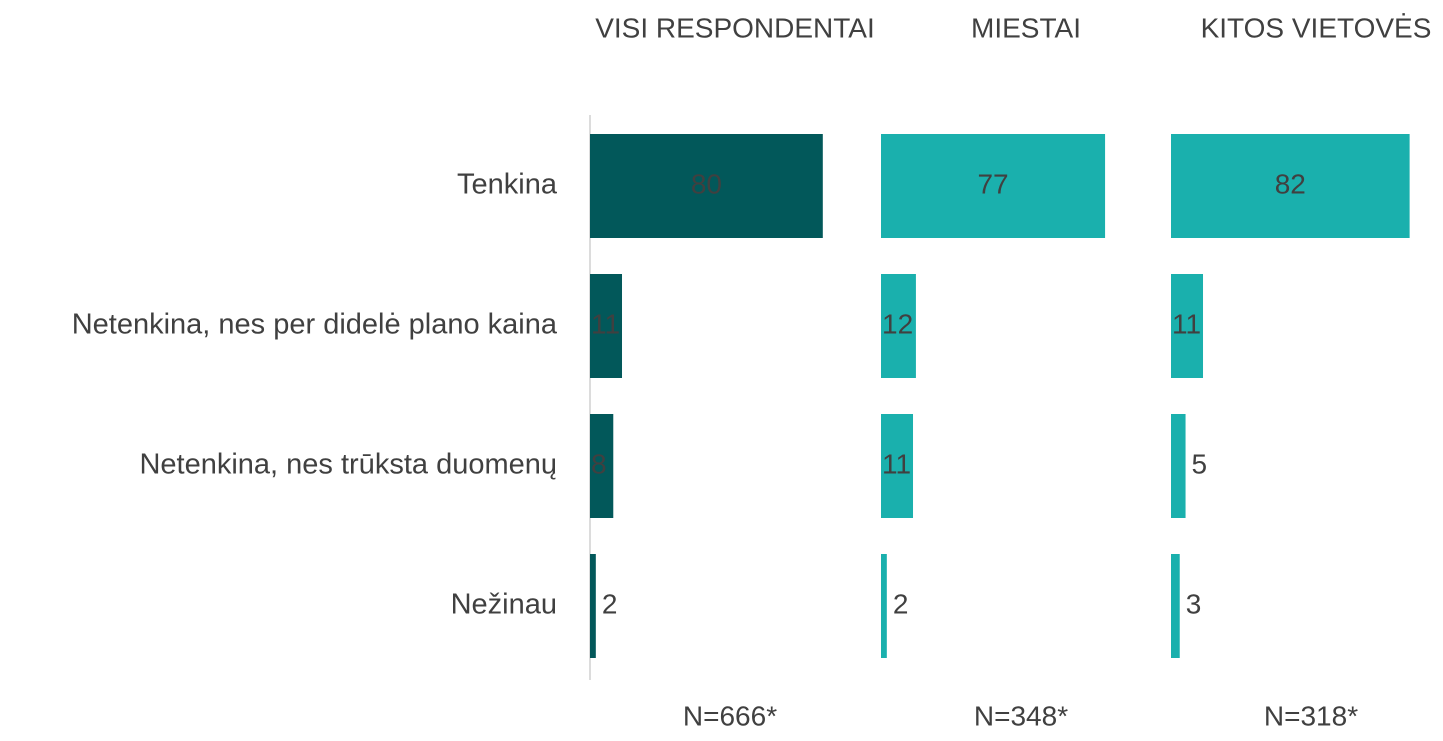 The height and width of the screenshot is (741, 1443). I want to click on category-label: Netenkina, nes per didelė plano kaina, so click(315, 325).